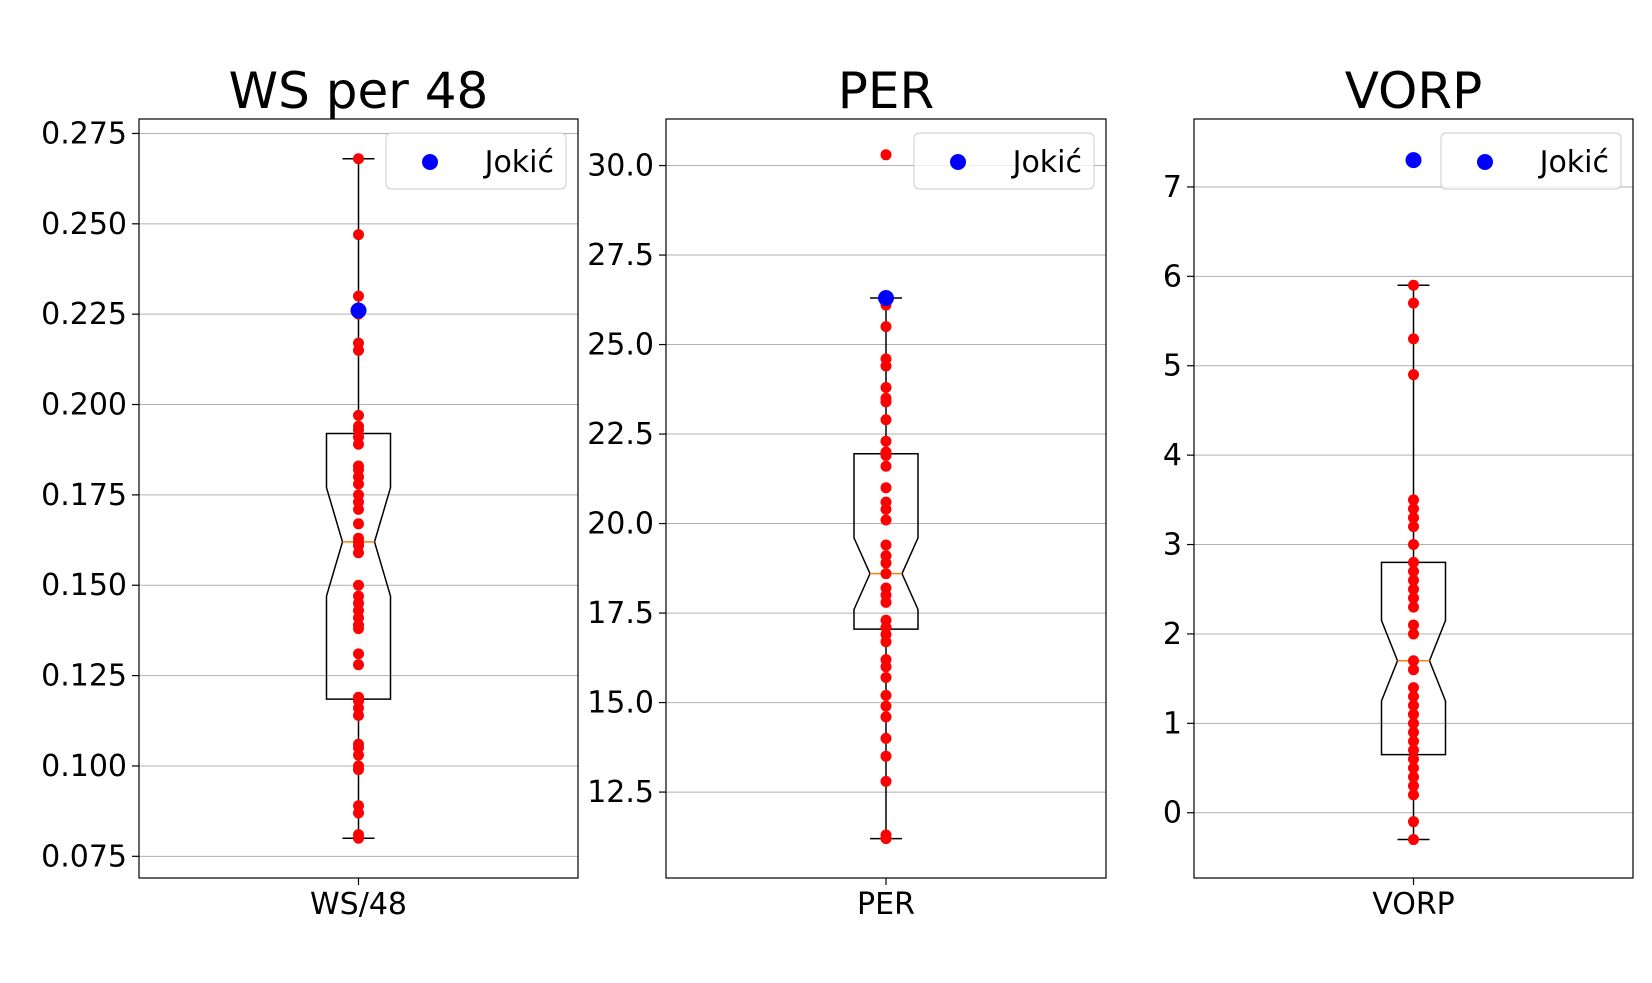  I want to click on y-tick-label: 0.200, so click(84, 405).